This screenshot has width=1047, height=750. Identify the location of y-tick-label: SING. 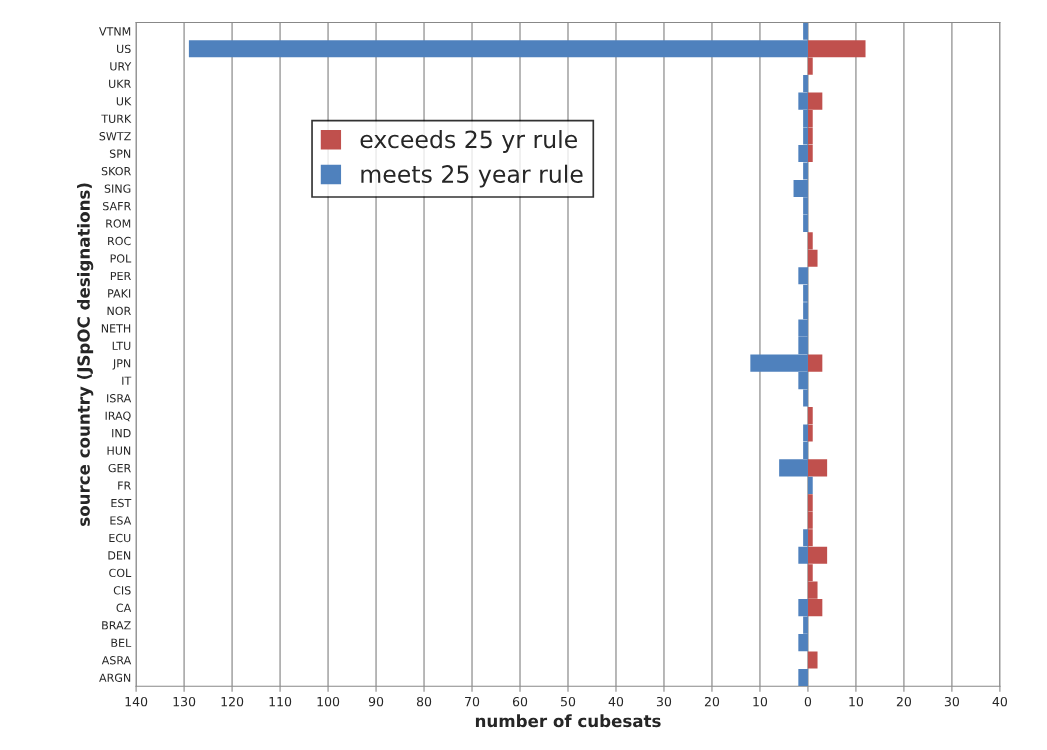
(117, 188).